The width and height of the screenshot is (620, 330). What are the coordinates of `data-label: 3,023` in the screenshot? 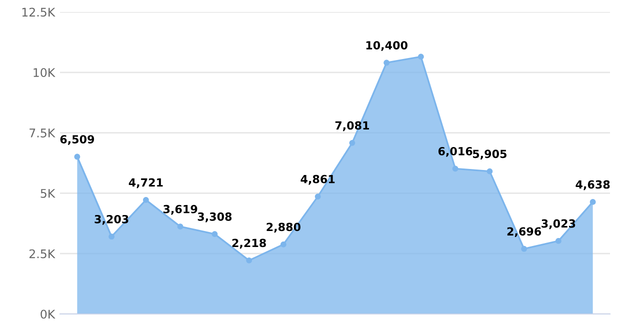 It's located at (559, 224).